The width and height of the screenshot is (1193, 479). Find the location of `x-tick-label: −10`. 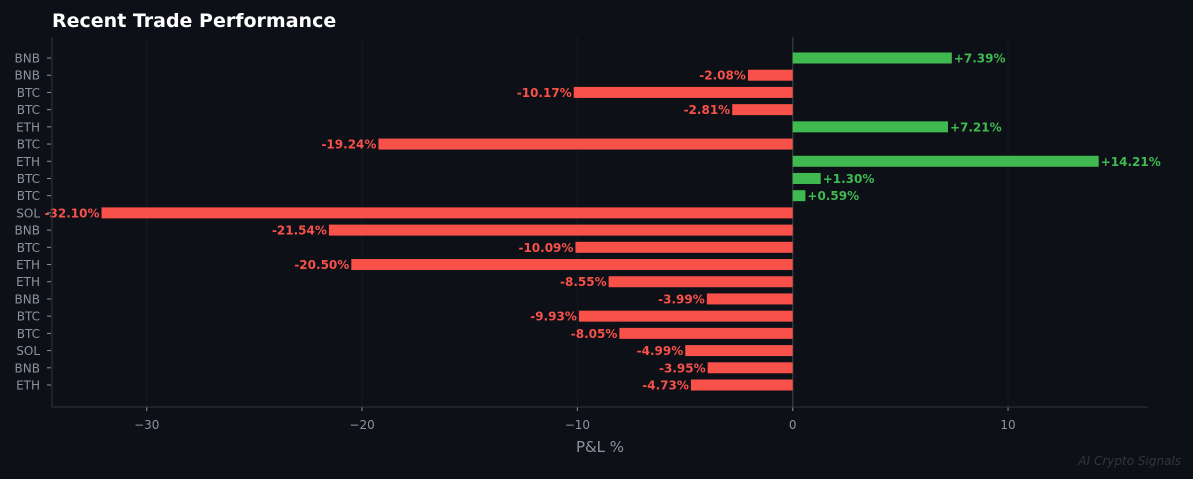

x-tick-label: −10 is located at coordinates (577, 425).